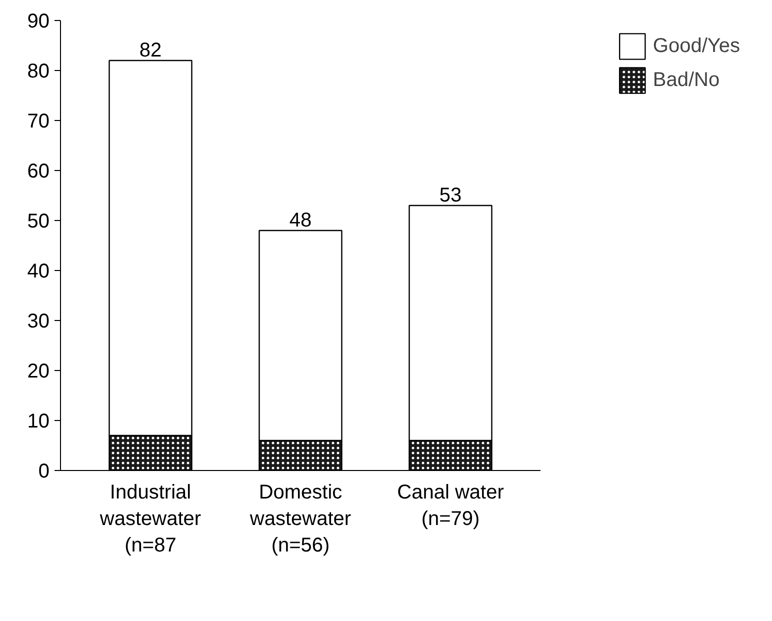 The height and width of the screenshot is (621, 772). I want to click on y-tick-label: 30, so click(38, 321).